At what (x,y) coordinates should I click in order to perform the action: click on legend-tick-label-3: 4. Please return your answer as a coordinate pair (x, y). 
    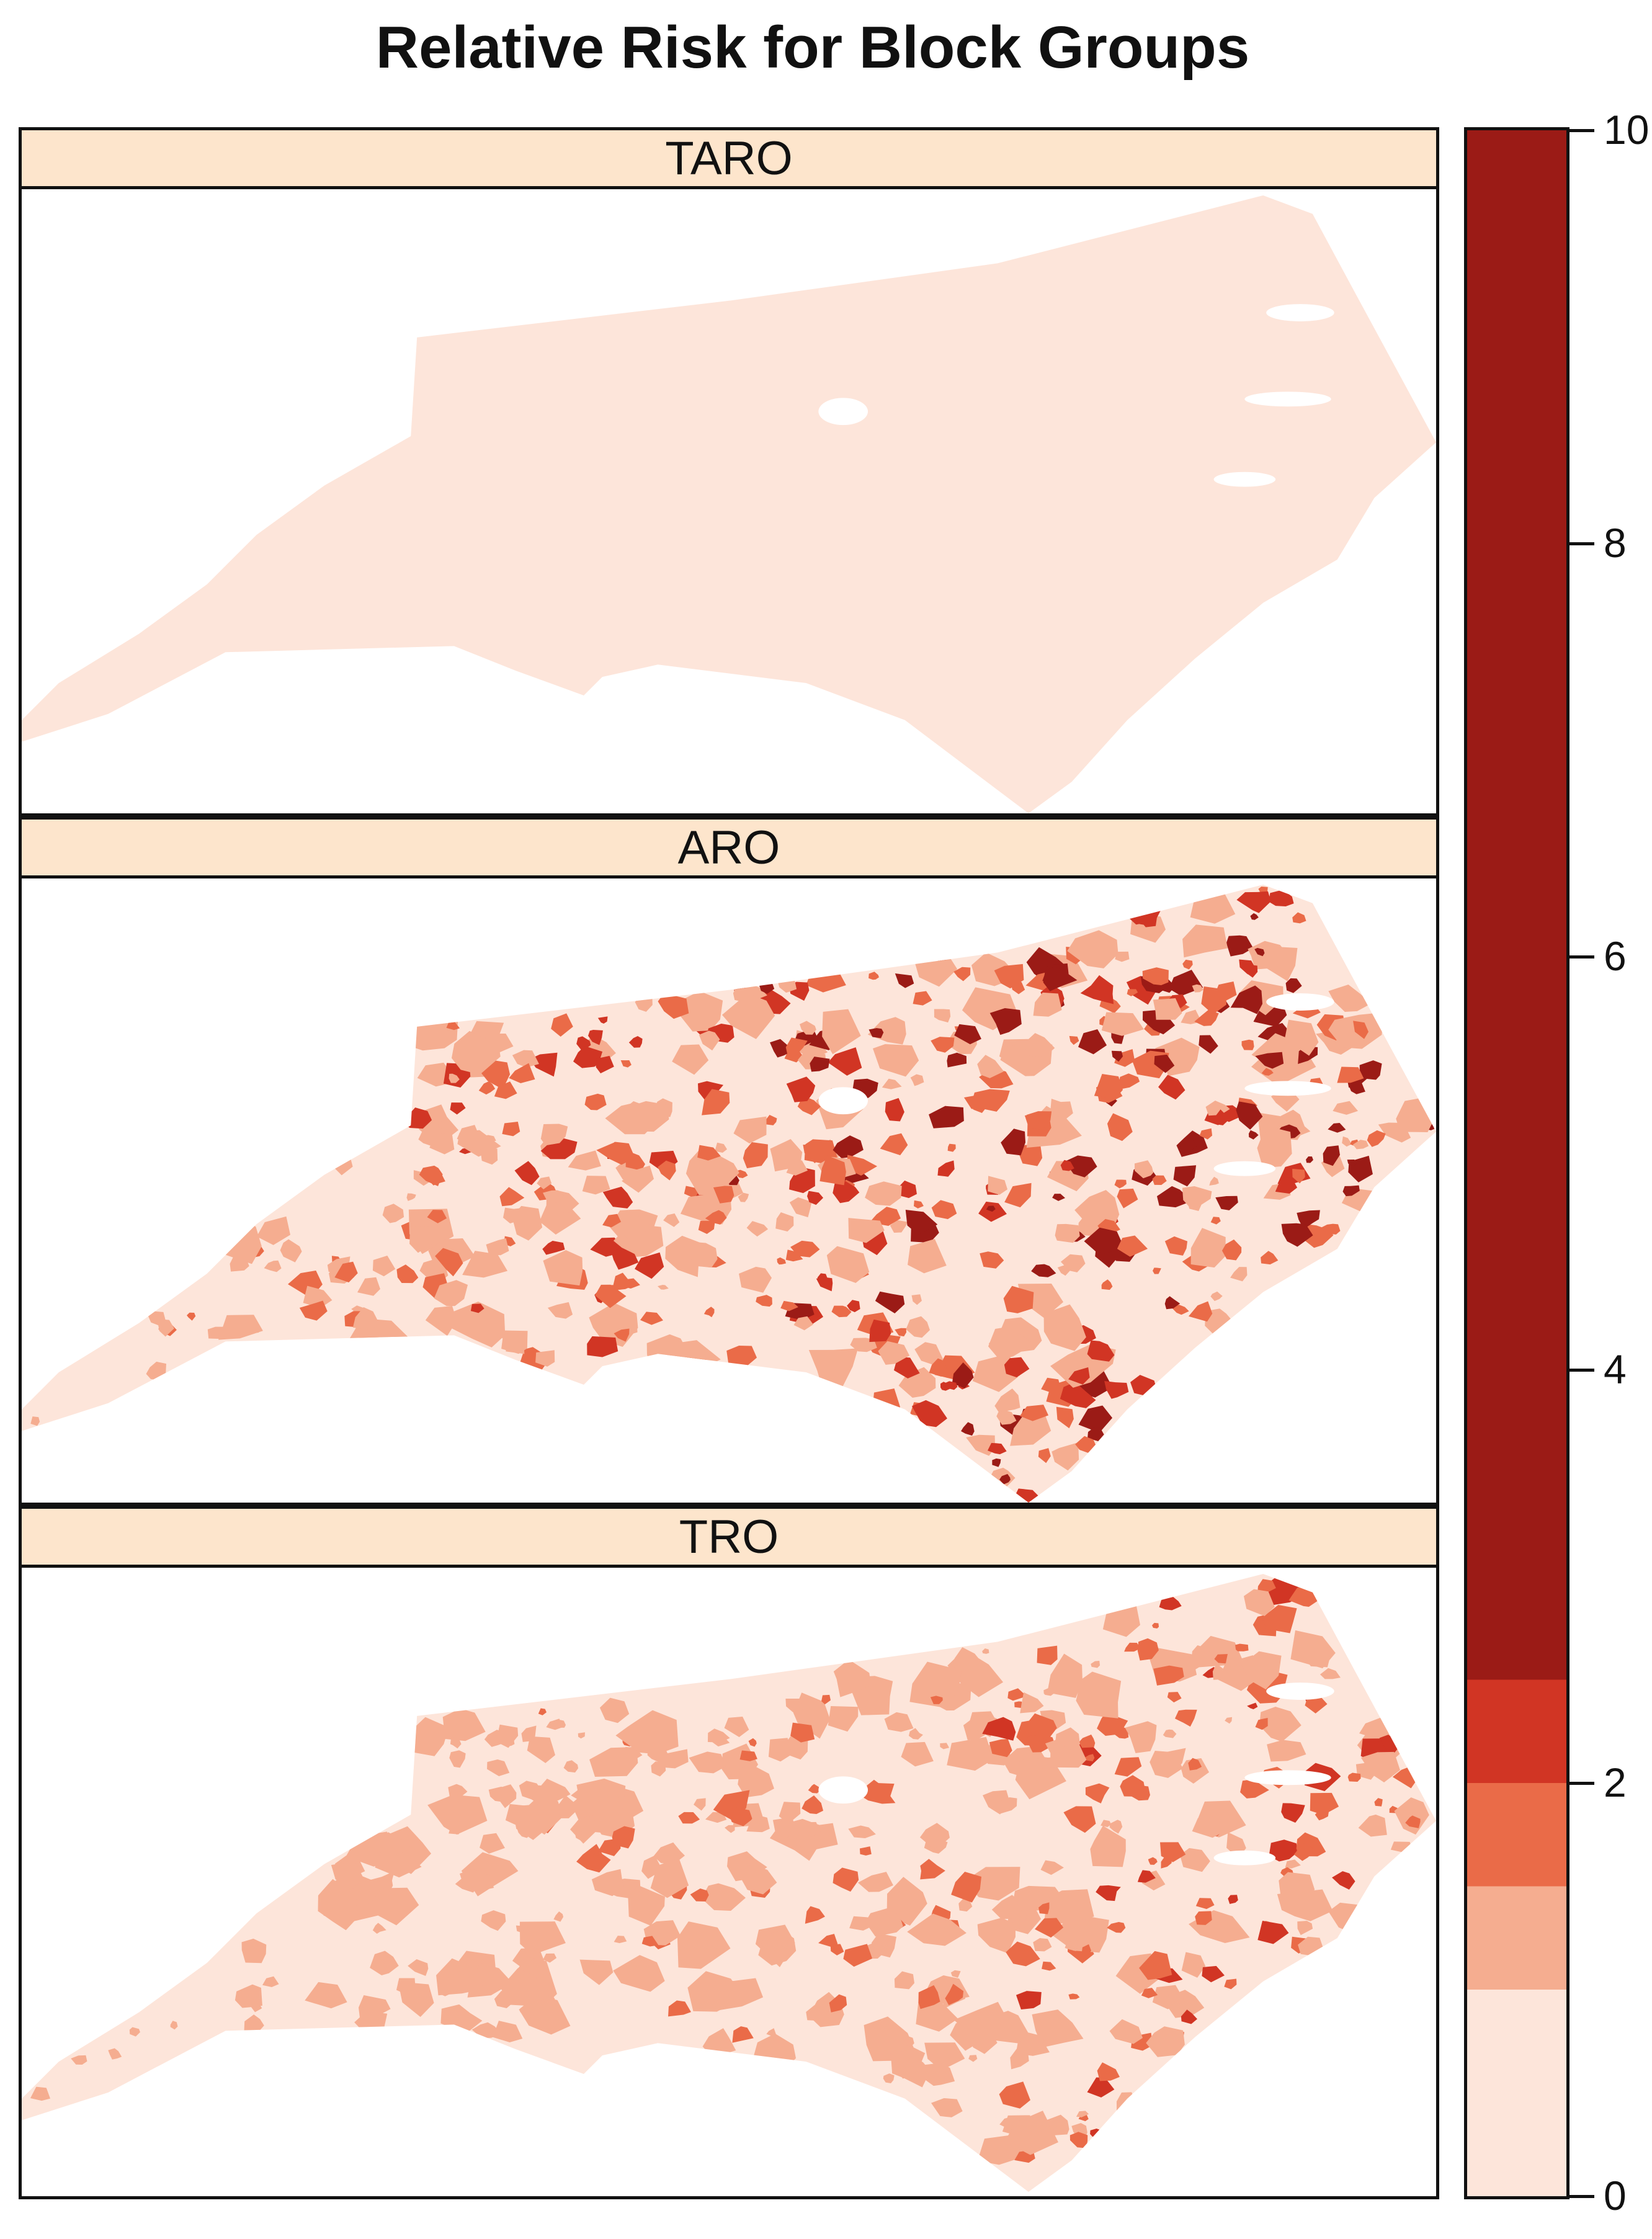
    Looking at the image, I should click on (1615, 1369).